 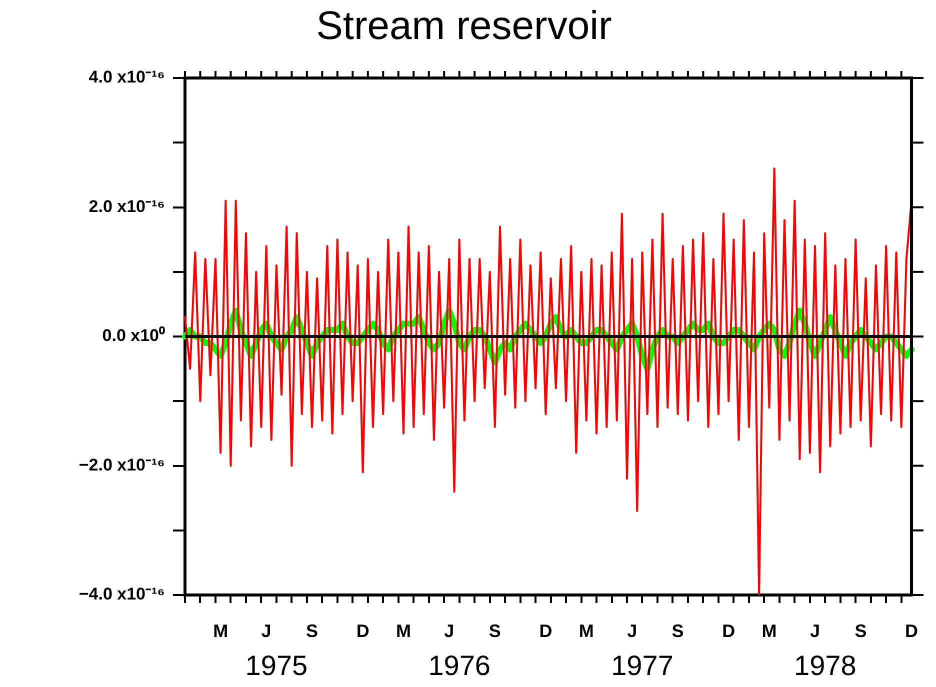 I want to click on y-tick-label: 2.0 x10⁻¹⁶, so click(x=126, y=206).